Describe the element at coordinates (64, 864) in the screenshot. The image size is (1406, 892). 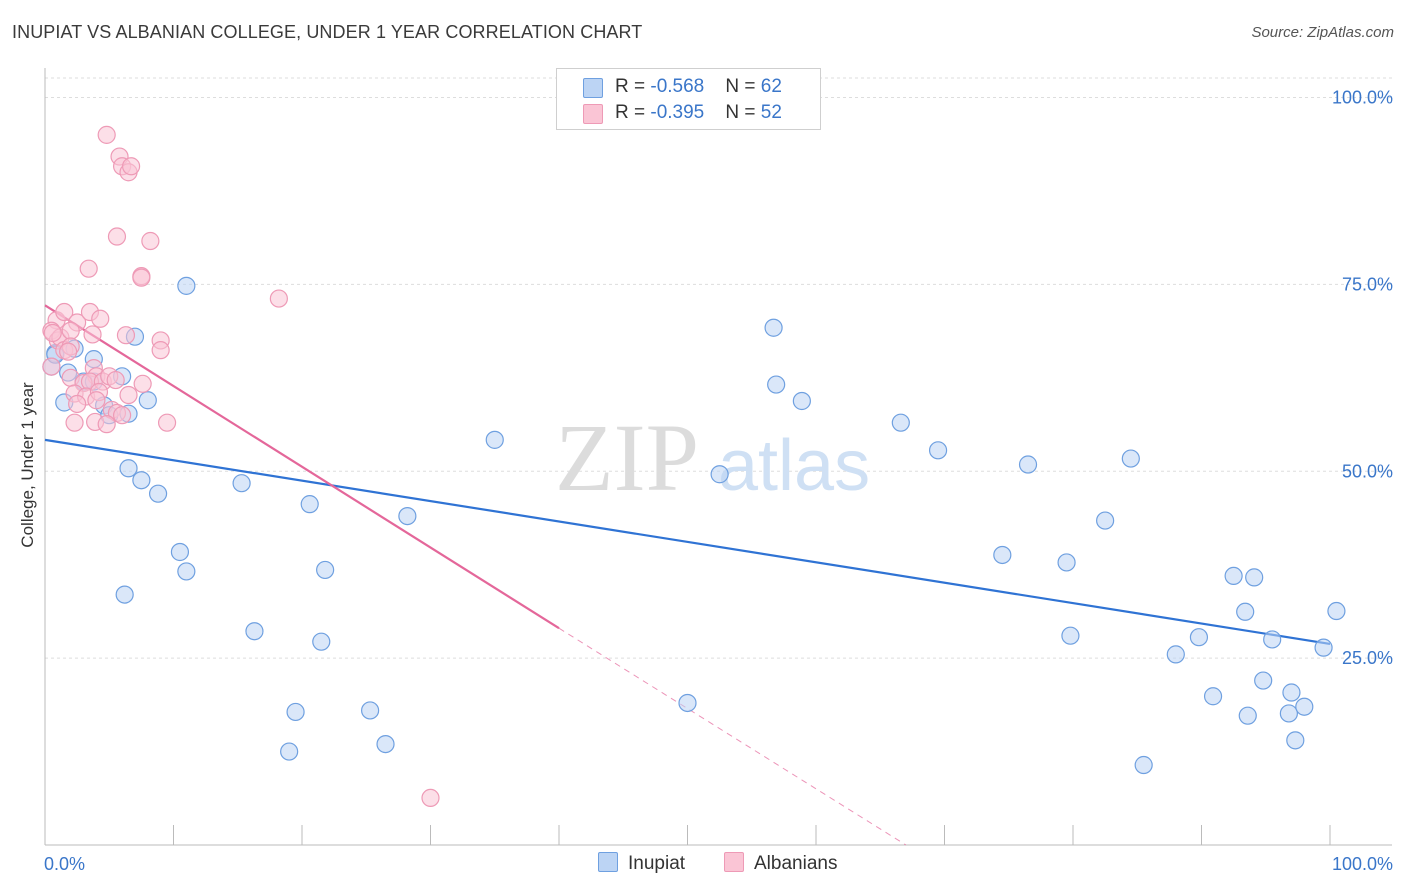
I see `x-tick-label: 0.0%` at that location.